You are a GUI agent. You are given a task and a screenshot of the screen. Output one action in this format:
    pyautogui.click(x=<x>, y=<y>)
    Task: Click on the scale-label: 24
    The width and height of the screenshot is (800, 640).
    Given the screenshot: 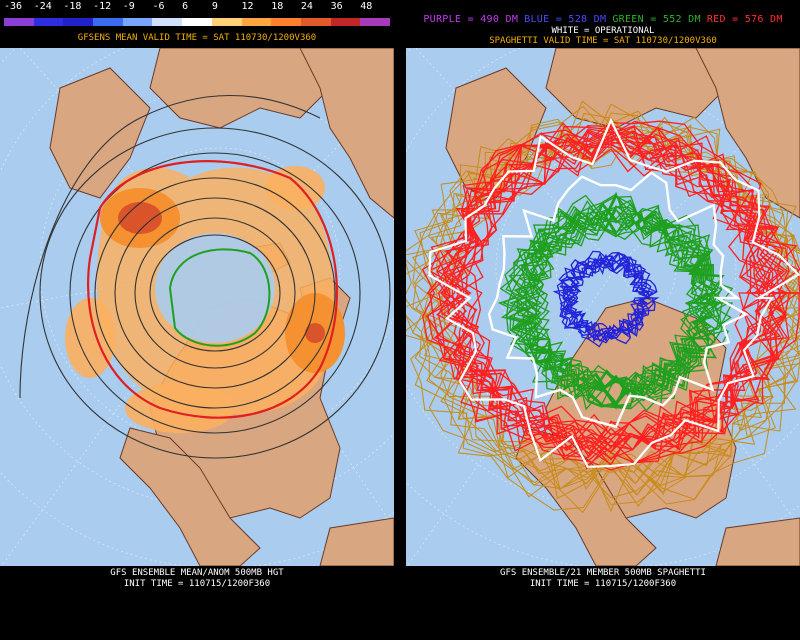 What is the action you would take?
    pyautogui.click(x=306, y=6)
    